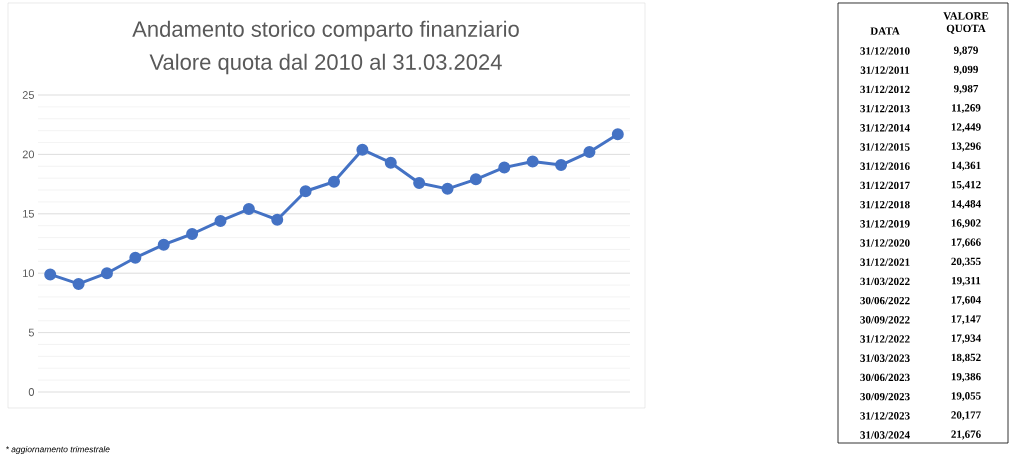 This screenshot has width=1016, height=458. I want to click on y-tick-label: 20, so click(28, 154).